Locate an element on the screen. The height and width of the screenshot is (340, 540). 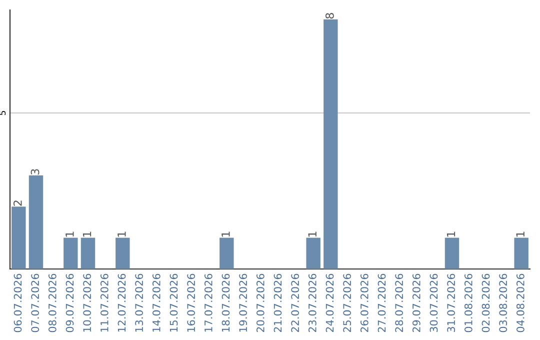
x-tick-label: 12.07.2026 is located at coordinates (122, 303).